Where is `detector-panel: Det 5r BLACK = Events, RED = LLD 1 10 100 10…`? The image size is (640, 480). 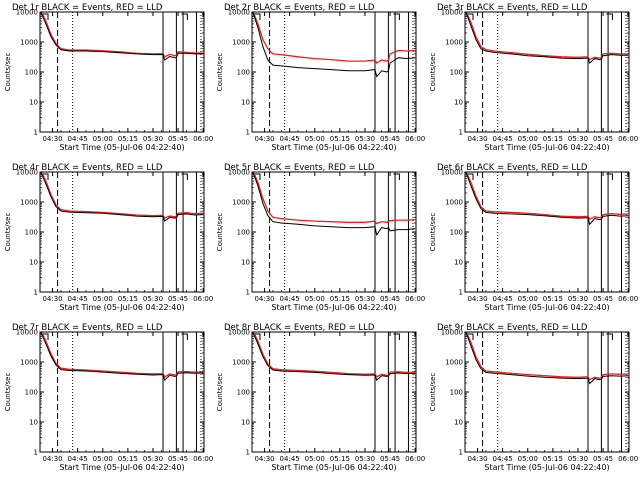 detector-panel: Det 5r BLACK = Events, RED = LLD 1 10 100 10… is located at coordinates (320, 237).